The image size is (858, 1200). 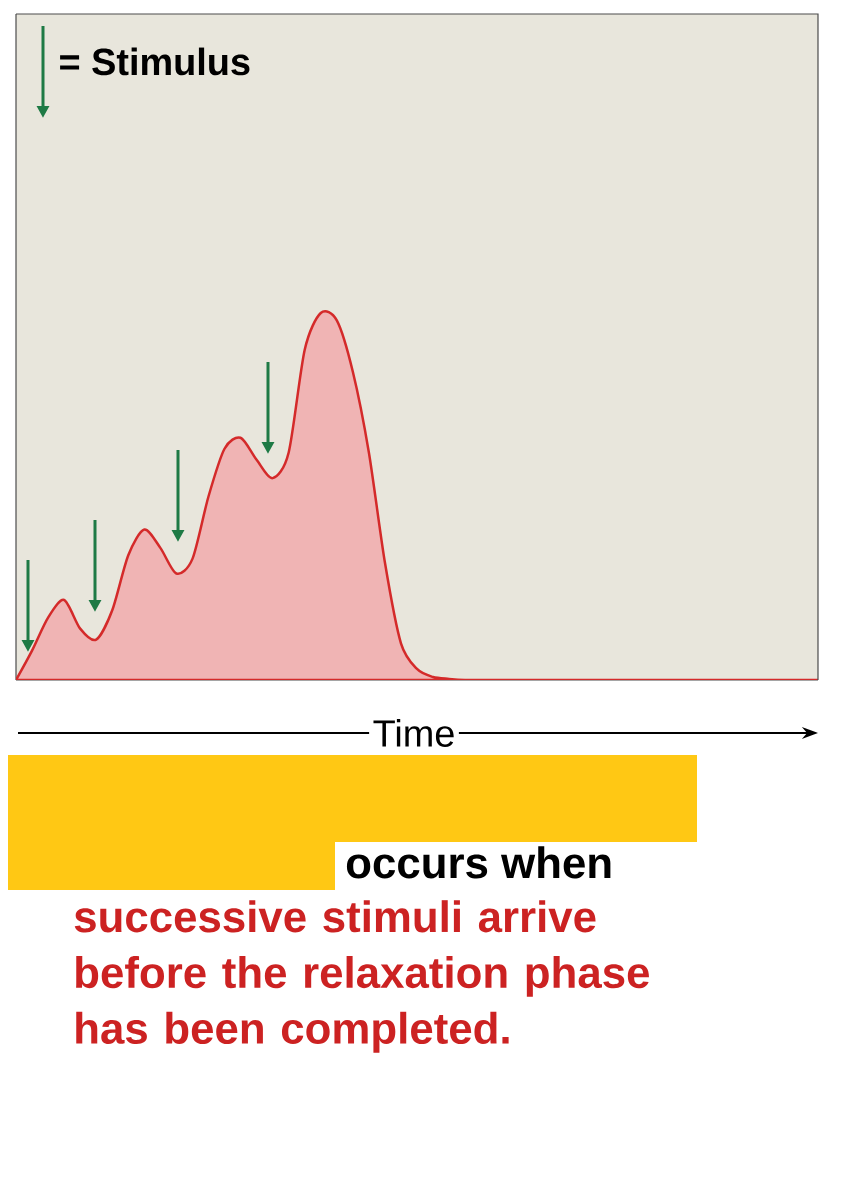 I want to click on text: successive stimuli arrive before the relaxation phase has been completed., so click(x=361, y=976).